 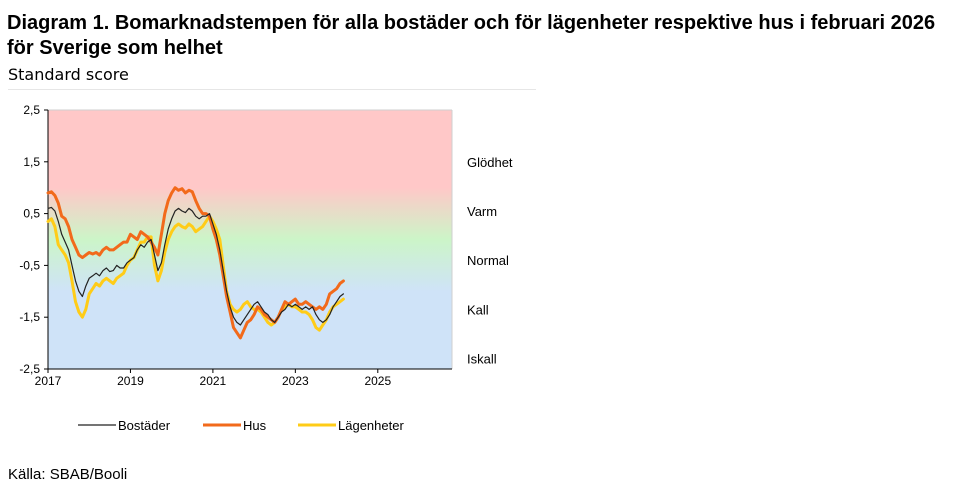 What do you see at coordinates (31, 214) in the screenshot?
I see `y-tick-label: 0,5` at bounding box center [31, 214].